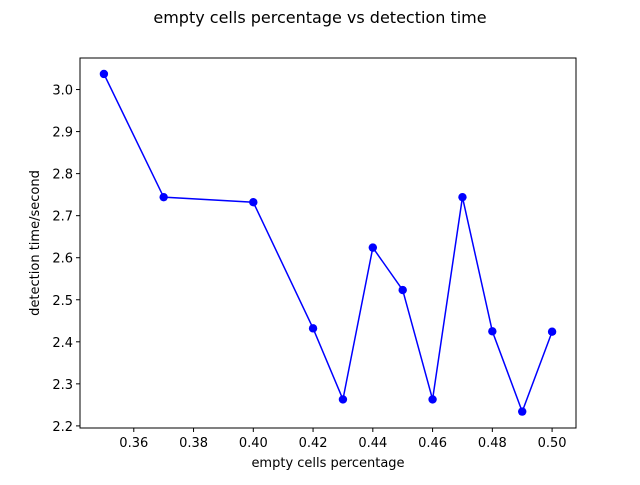 The height and width of the screenshot is (485, 640). Describe the element at coordinates (62, 133) in the screenshot. I see `y-tick-label: 2.9` at that location.